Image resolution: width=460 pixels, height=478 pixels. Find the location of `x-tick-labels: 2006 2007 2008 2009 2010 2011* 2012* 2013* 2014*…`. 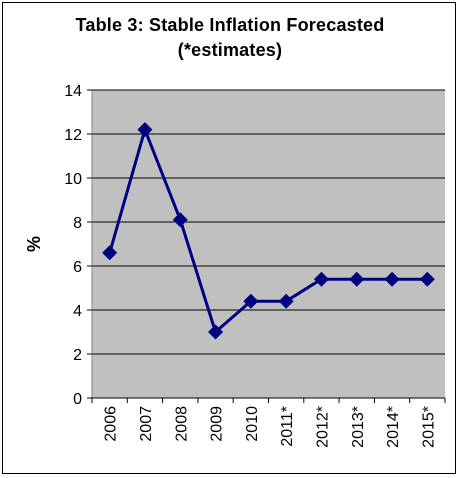

x-tick-labels: 2006 2007 2008 2009 2010 2011* 2012* 2013* 2014*… is located at coordinates (268, 423).